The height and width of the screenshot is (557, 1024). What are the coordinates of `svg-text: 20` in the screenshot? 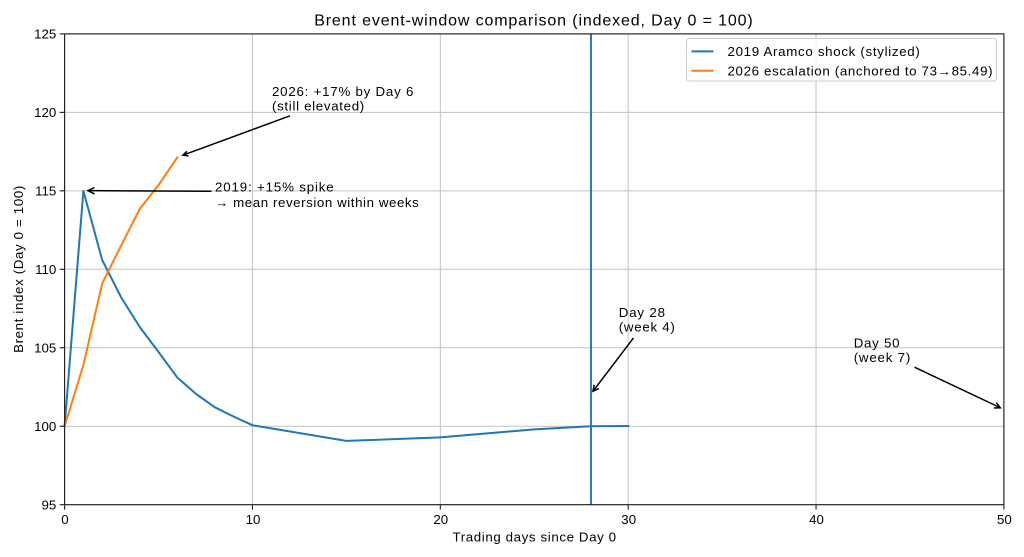 It's located at (440, 519).